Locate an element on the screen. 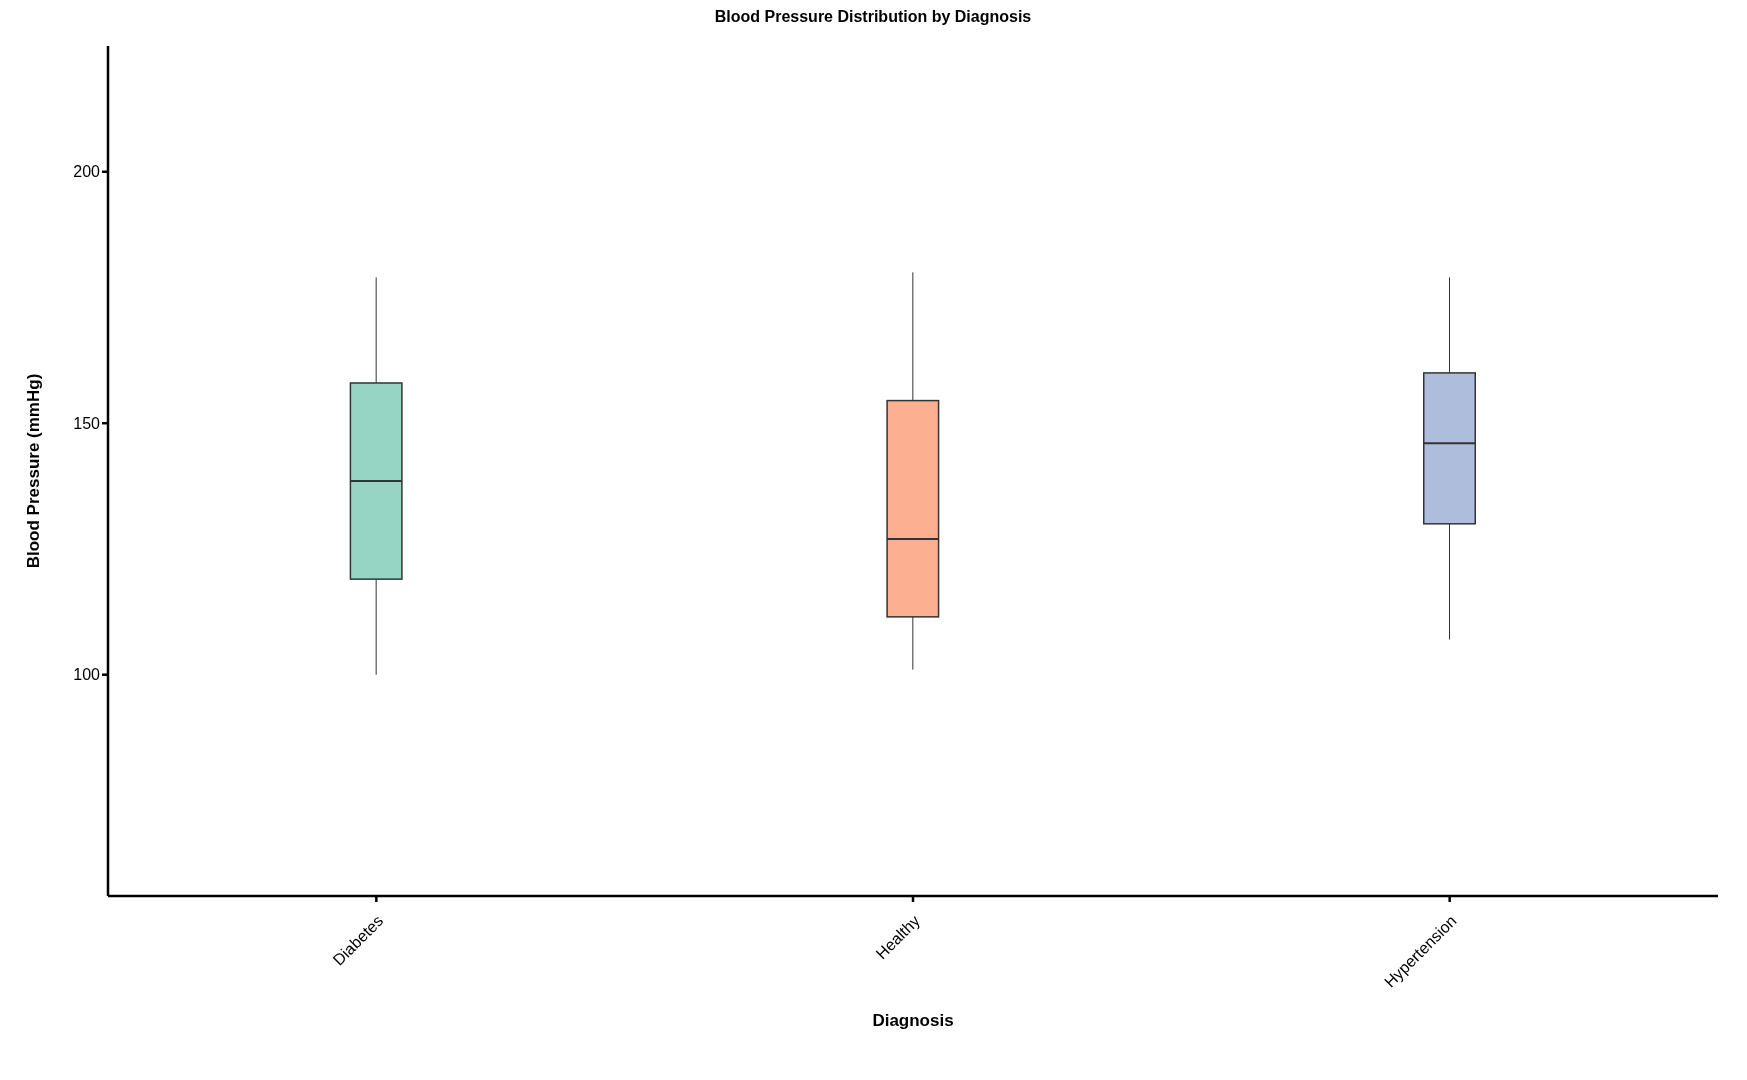 The width and height of the screenshot is (1747, 1080). y-axis-title: Blood Pressure (mmHg) is located at coordinates (34, 471).